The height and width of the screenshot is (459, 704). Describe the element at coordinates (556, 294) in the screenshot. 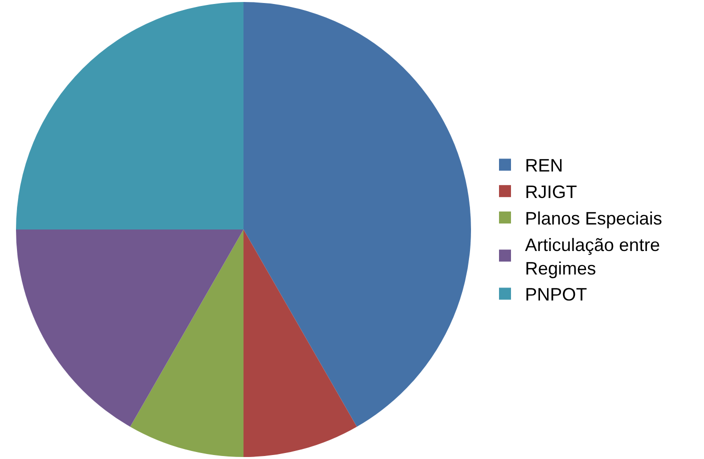

I see `legend-label: PNPOT` at that location.